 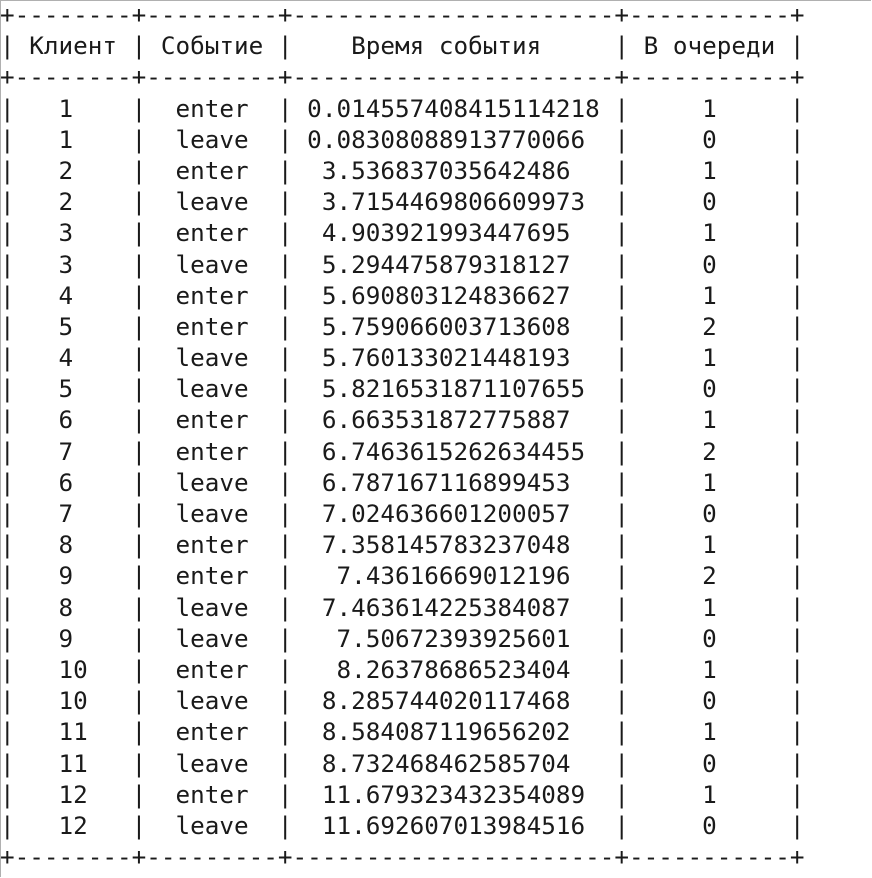 What do you see at coordinates (402, 669) in the screenshot?
I see `table-row: | 10 | enter | 8.26378686523404 | 1 |` at bounding box center [402, 669].